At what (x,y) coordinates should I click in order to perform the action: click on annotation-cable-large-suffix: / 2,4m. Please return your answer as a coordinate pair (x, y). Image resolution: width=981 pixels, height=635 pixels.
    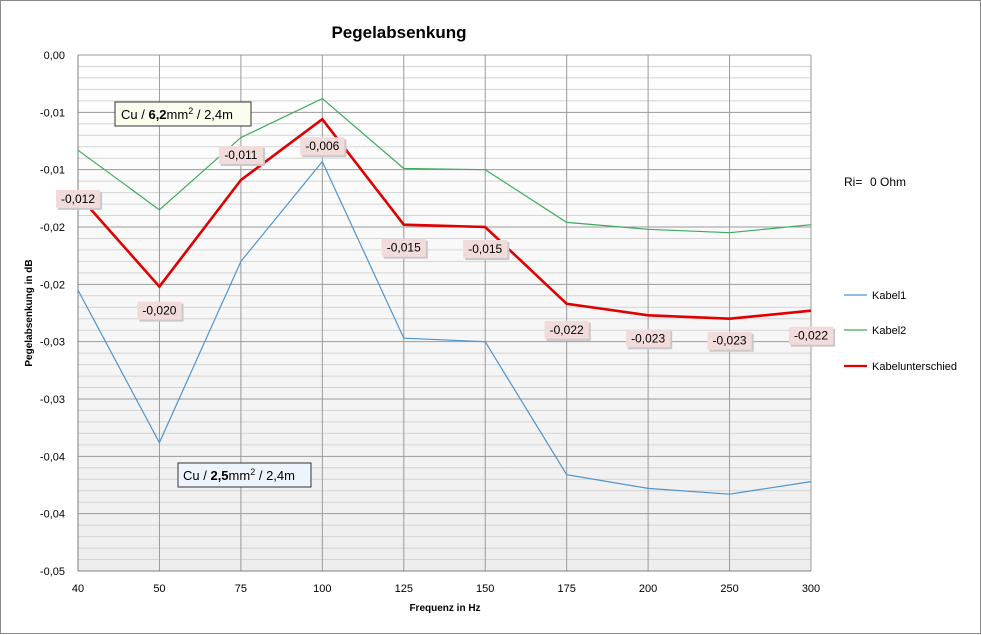
    Looking at the image, I should click on (213, 114).